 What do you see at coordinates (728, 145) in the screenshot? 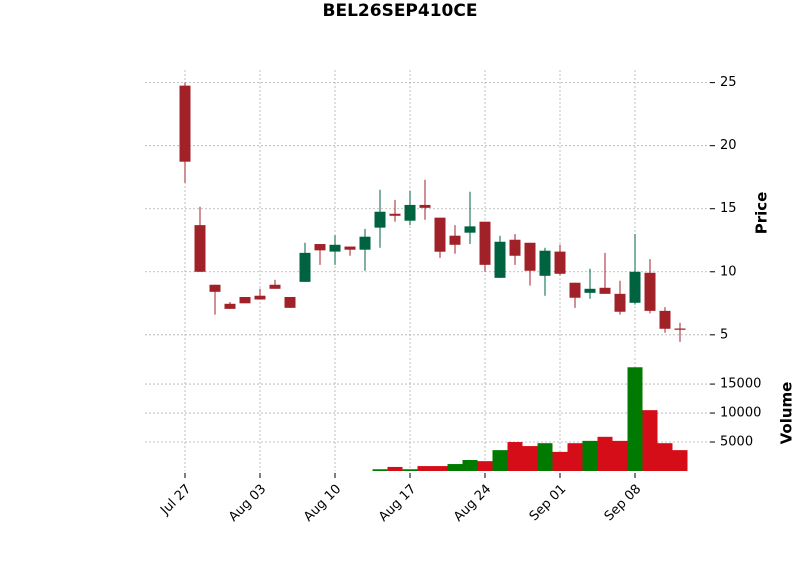
I see `y-tick-label: 20` at bounding box center [728, 145].